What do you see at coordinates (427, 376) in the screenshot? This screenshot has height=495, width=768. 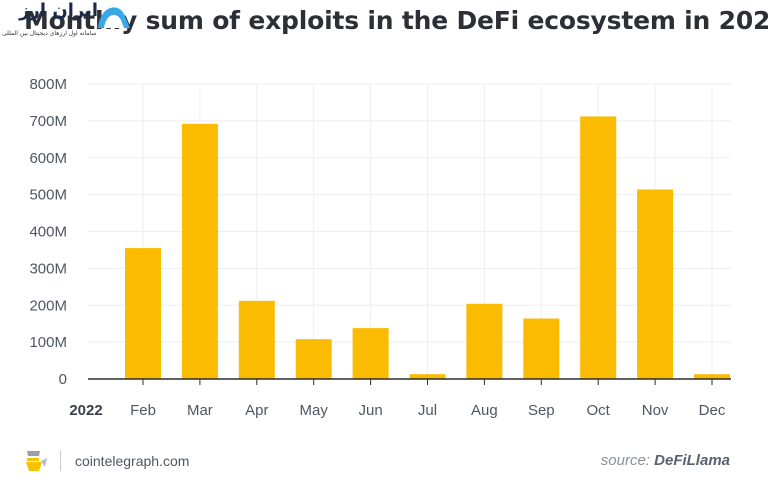 I see `bar-jul` at bounding box center [427, 376].